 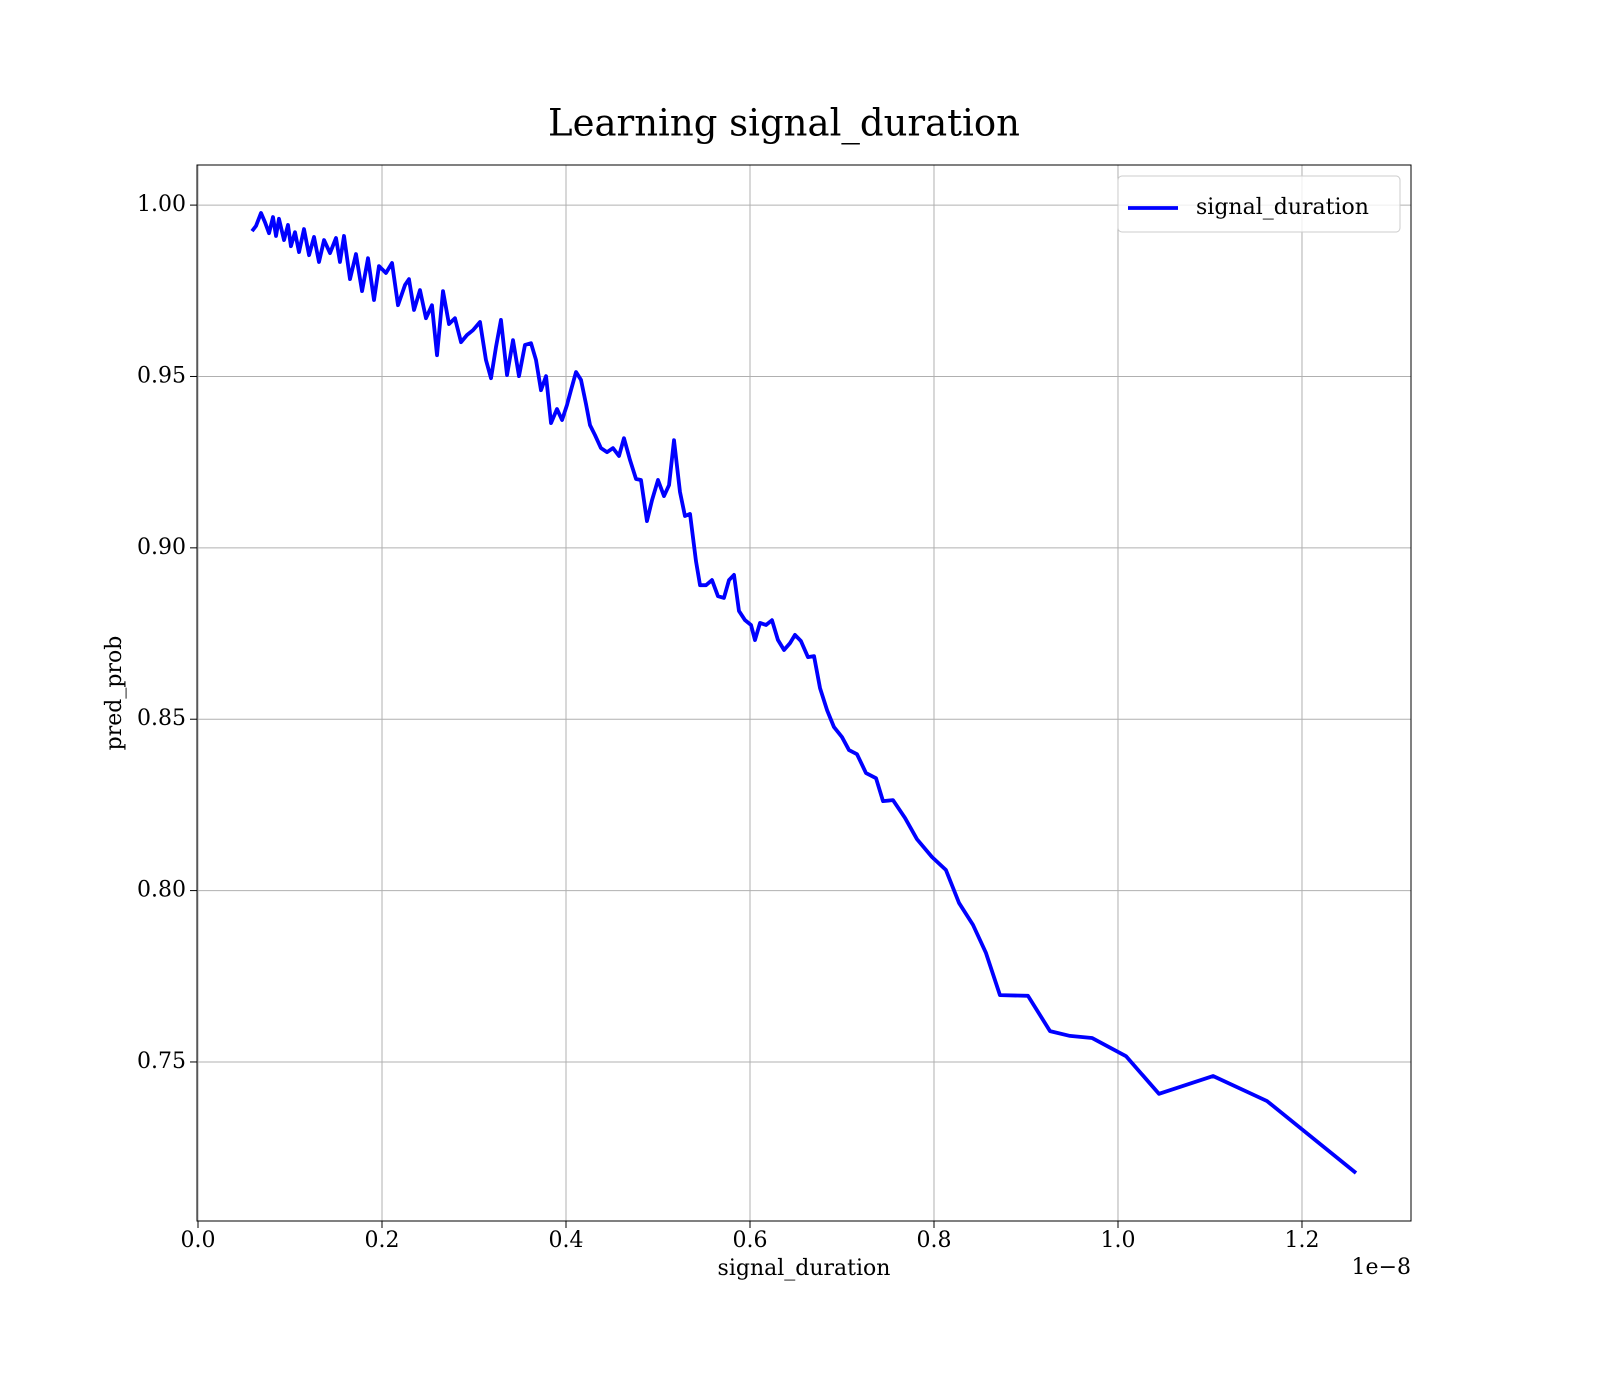 What do you see at coordinates (566, 1240) in the screenshot?
I see `x-tick-label: 0.4` at bounding box center [566, 1240].